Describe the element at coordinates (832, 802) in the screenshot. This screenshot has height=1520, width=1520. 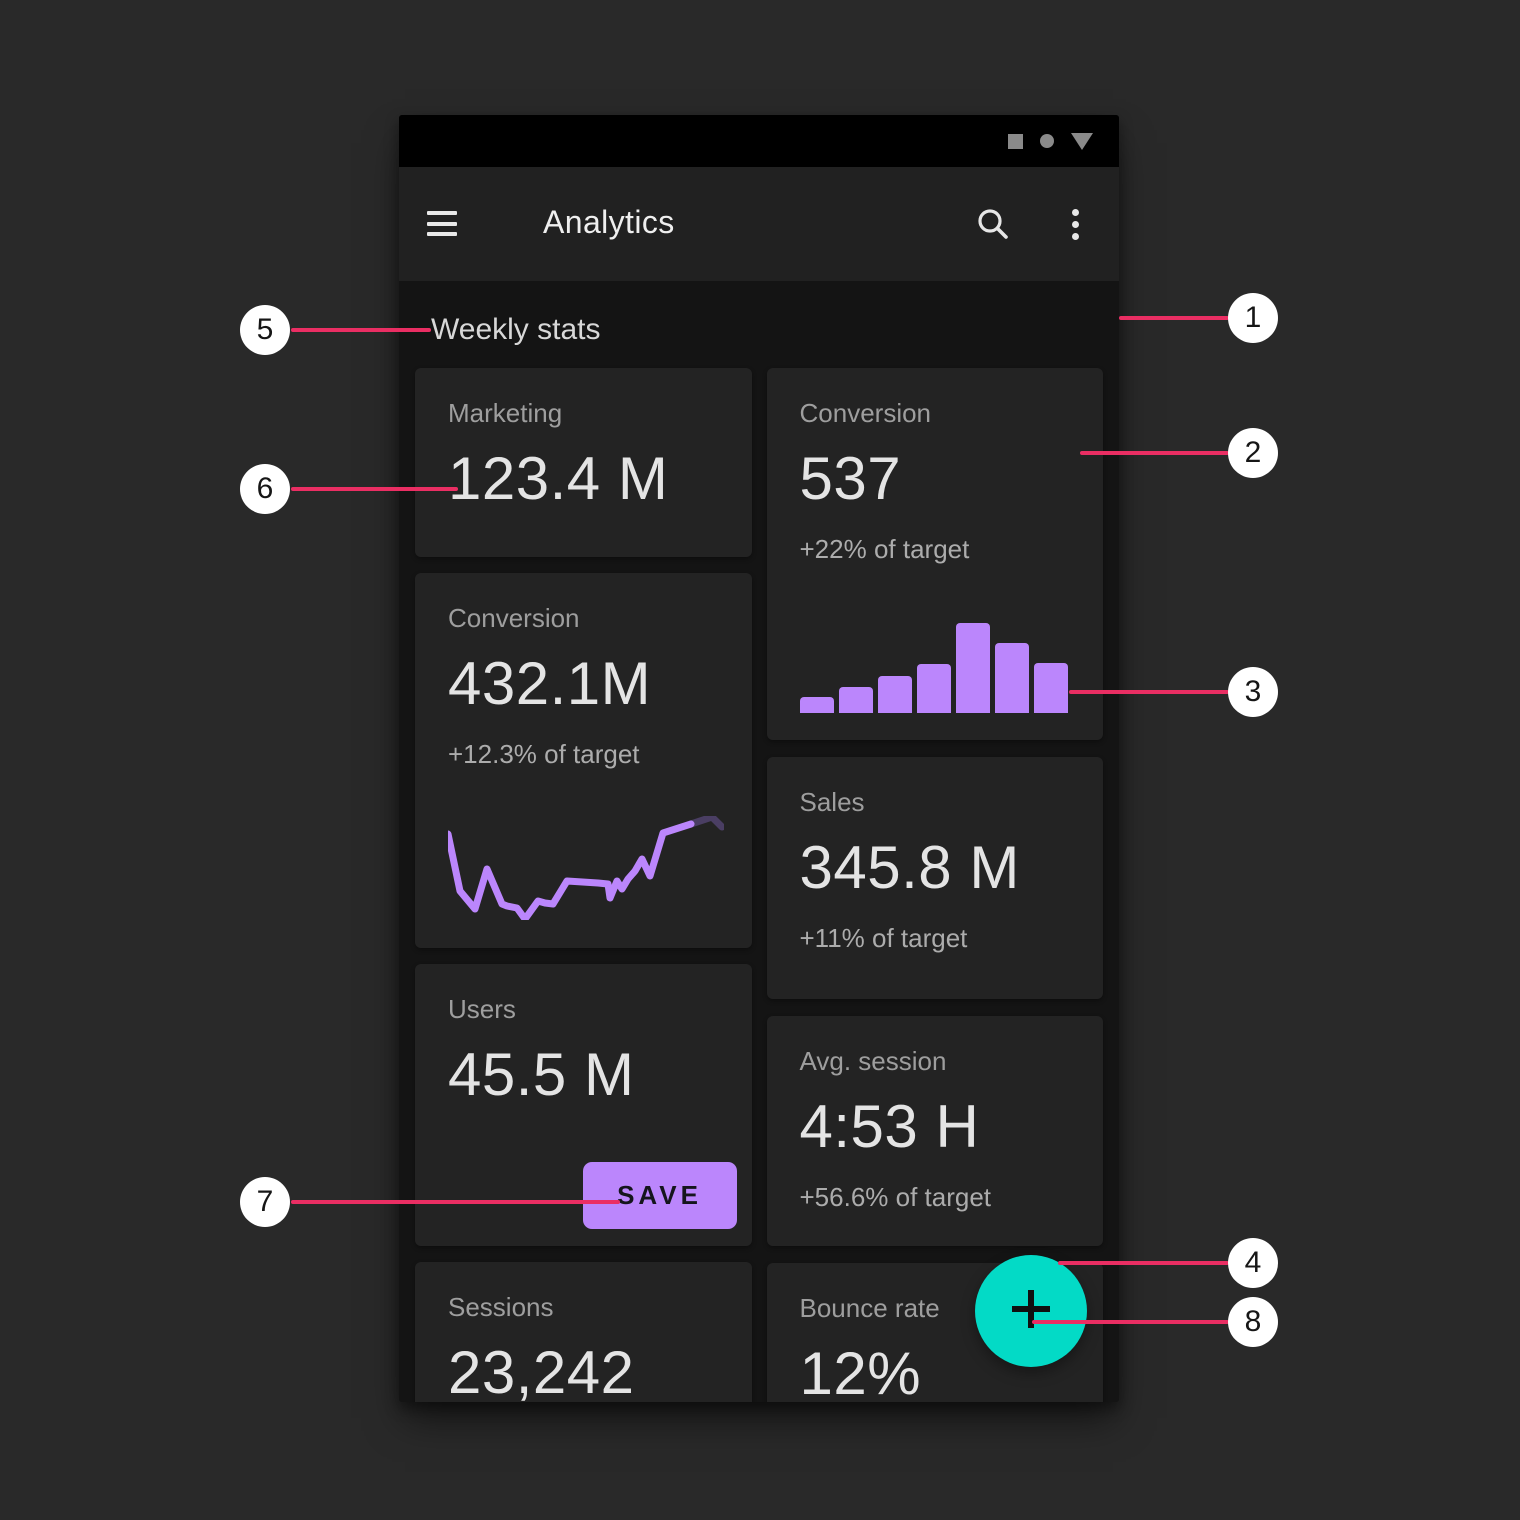
I see `card-label: Sales` at that location.